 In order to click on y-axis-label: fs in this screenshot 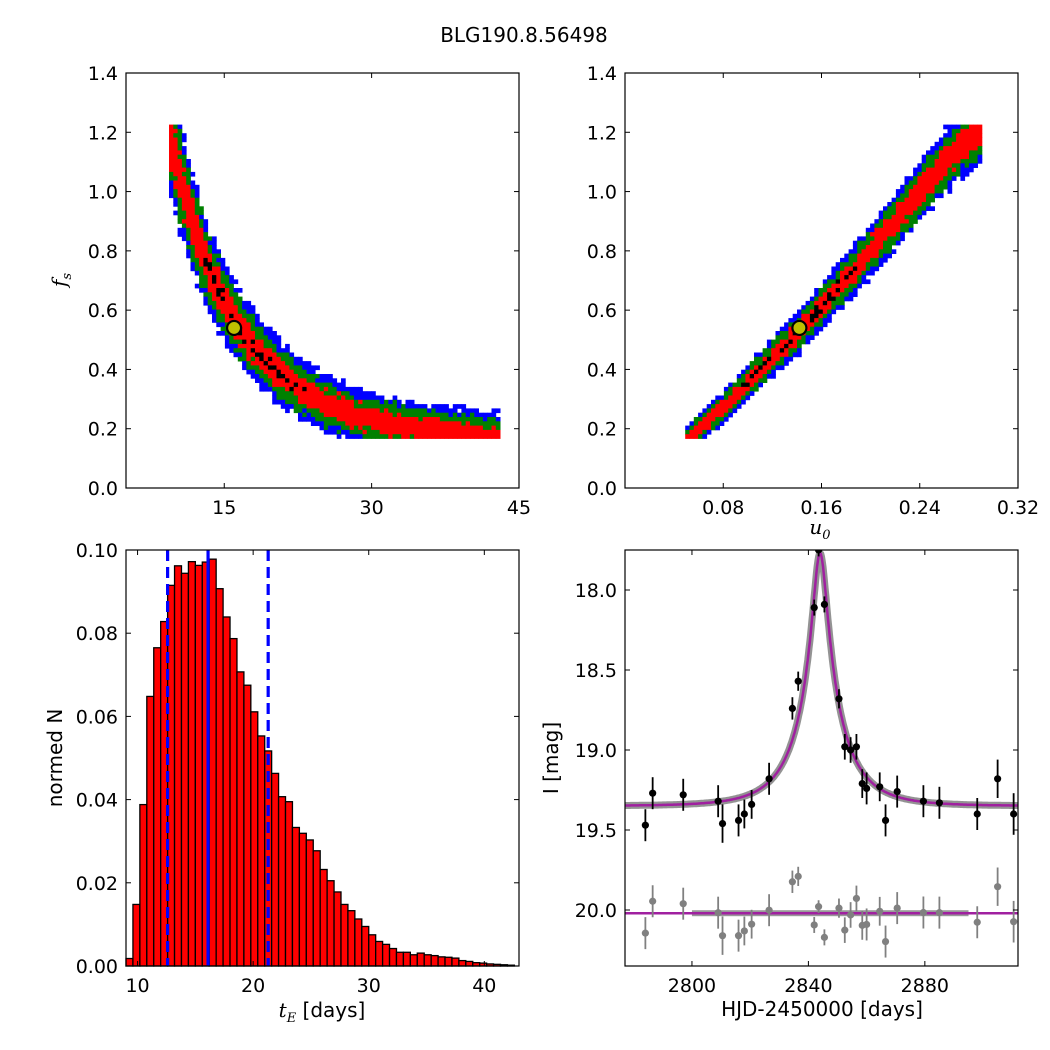, I will do `click(61, 281)`.